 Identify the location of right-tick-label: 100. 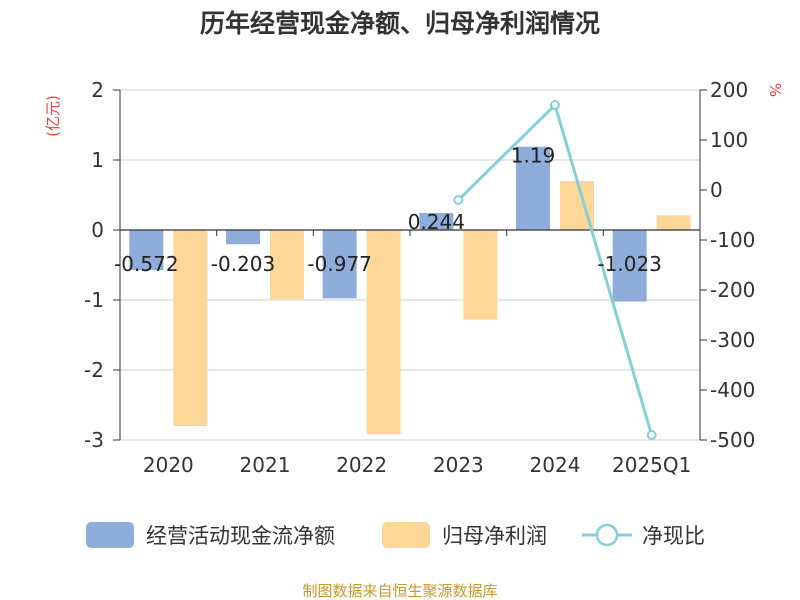
(729, 140).